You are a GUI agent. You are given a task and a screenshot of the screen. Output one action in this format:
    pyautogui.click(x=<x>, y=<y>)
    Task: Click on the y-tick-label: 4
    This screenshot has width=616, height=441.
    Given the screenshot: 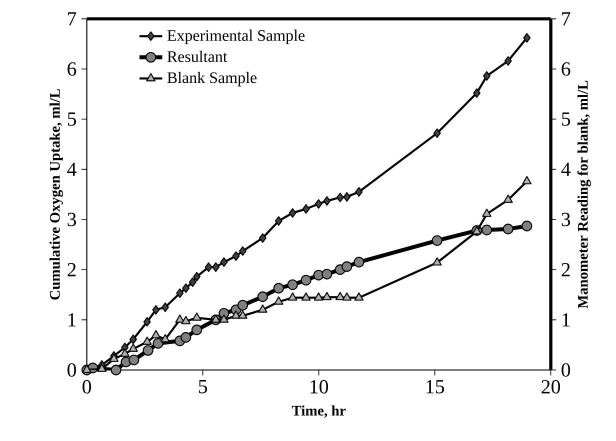 What is the action you would take?
    pyautogui.click(x=71, y=169)
    